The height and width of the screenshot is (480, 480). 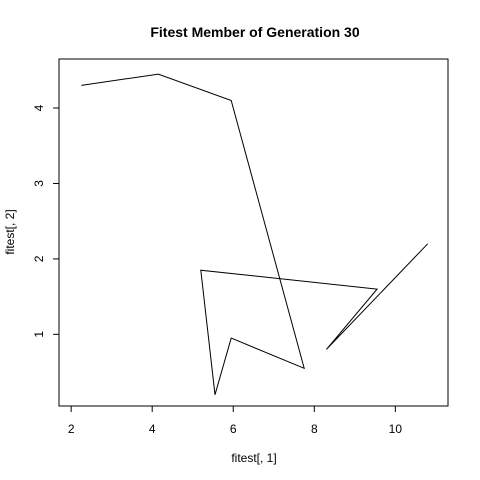 What do you see at coordinates (71, 429) in the screenshot?
I see `x-tick-label: 2` at bounding box center [71, 429].